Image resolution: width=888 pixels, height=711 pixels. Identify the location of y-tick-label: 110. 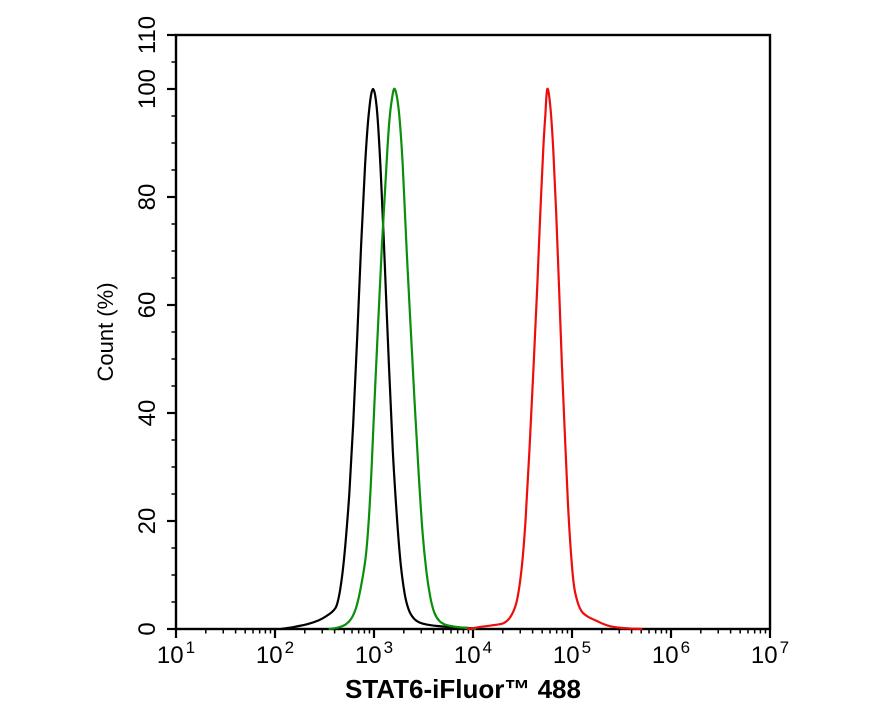
(147, 35).